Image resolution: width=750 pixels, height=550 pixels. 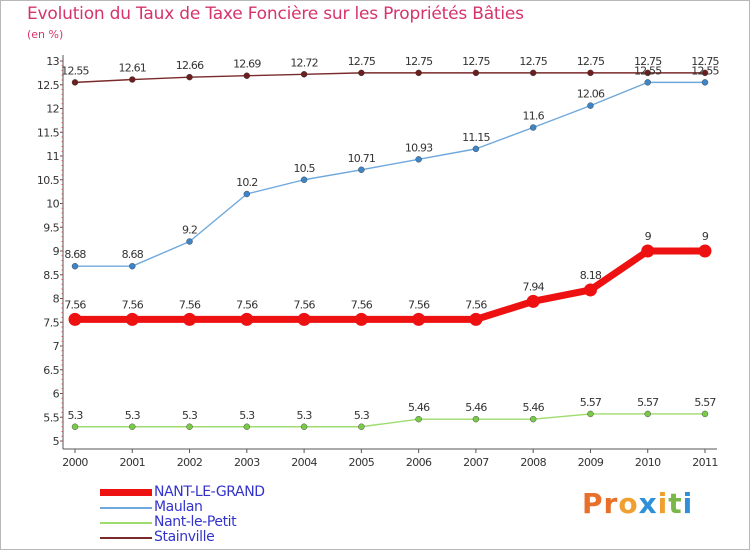 What do you see at coordinates (476, 137) in the screenshot?
I see `data-label-maulan: 11.15` at bounding box center [476, 137].